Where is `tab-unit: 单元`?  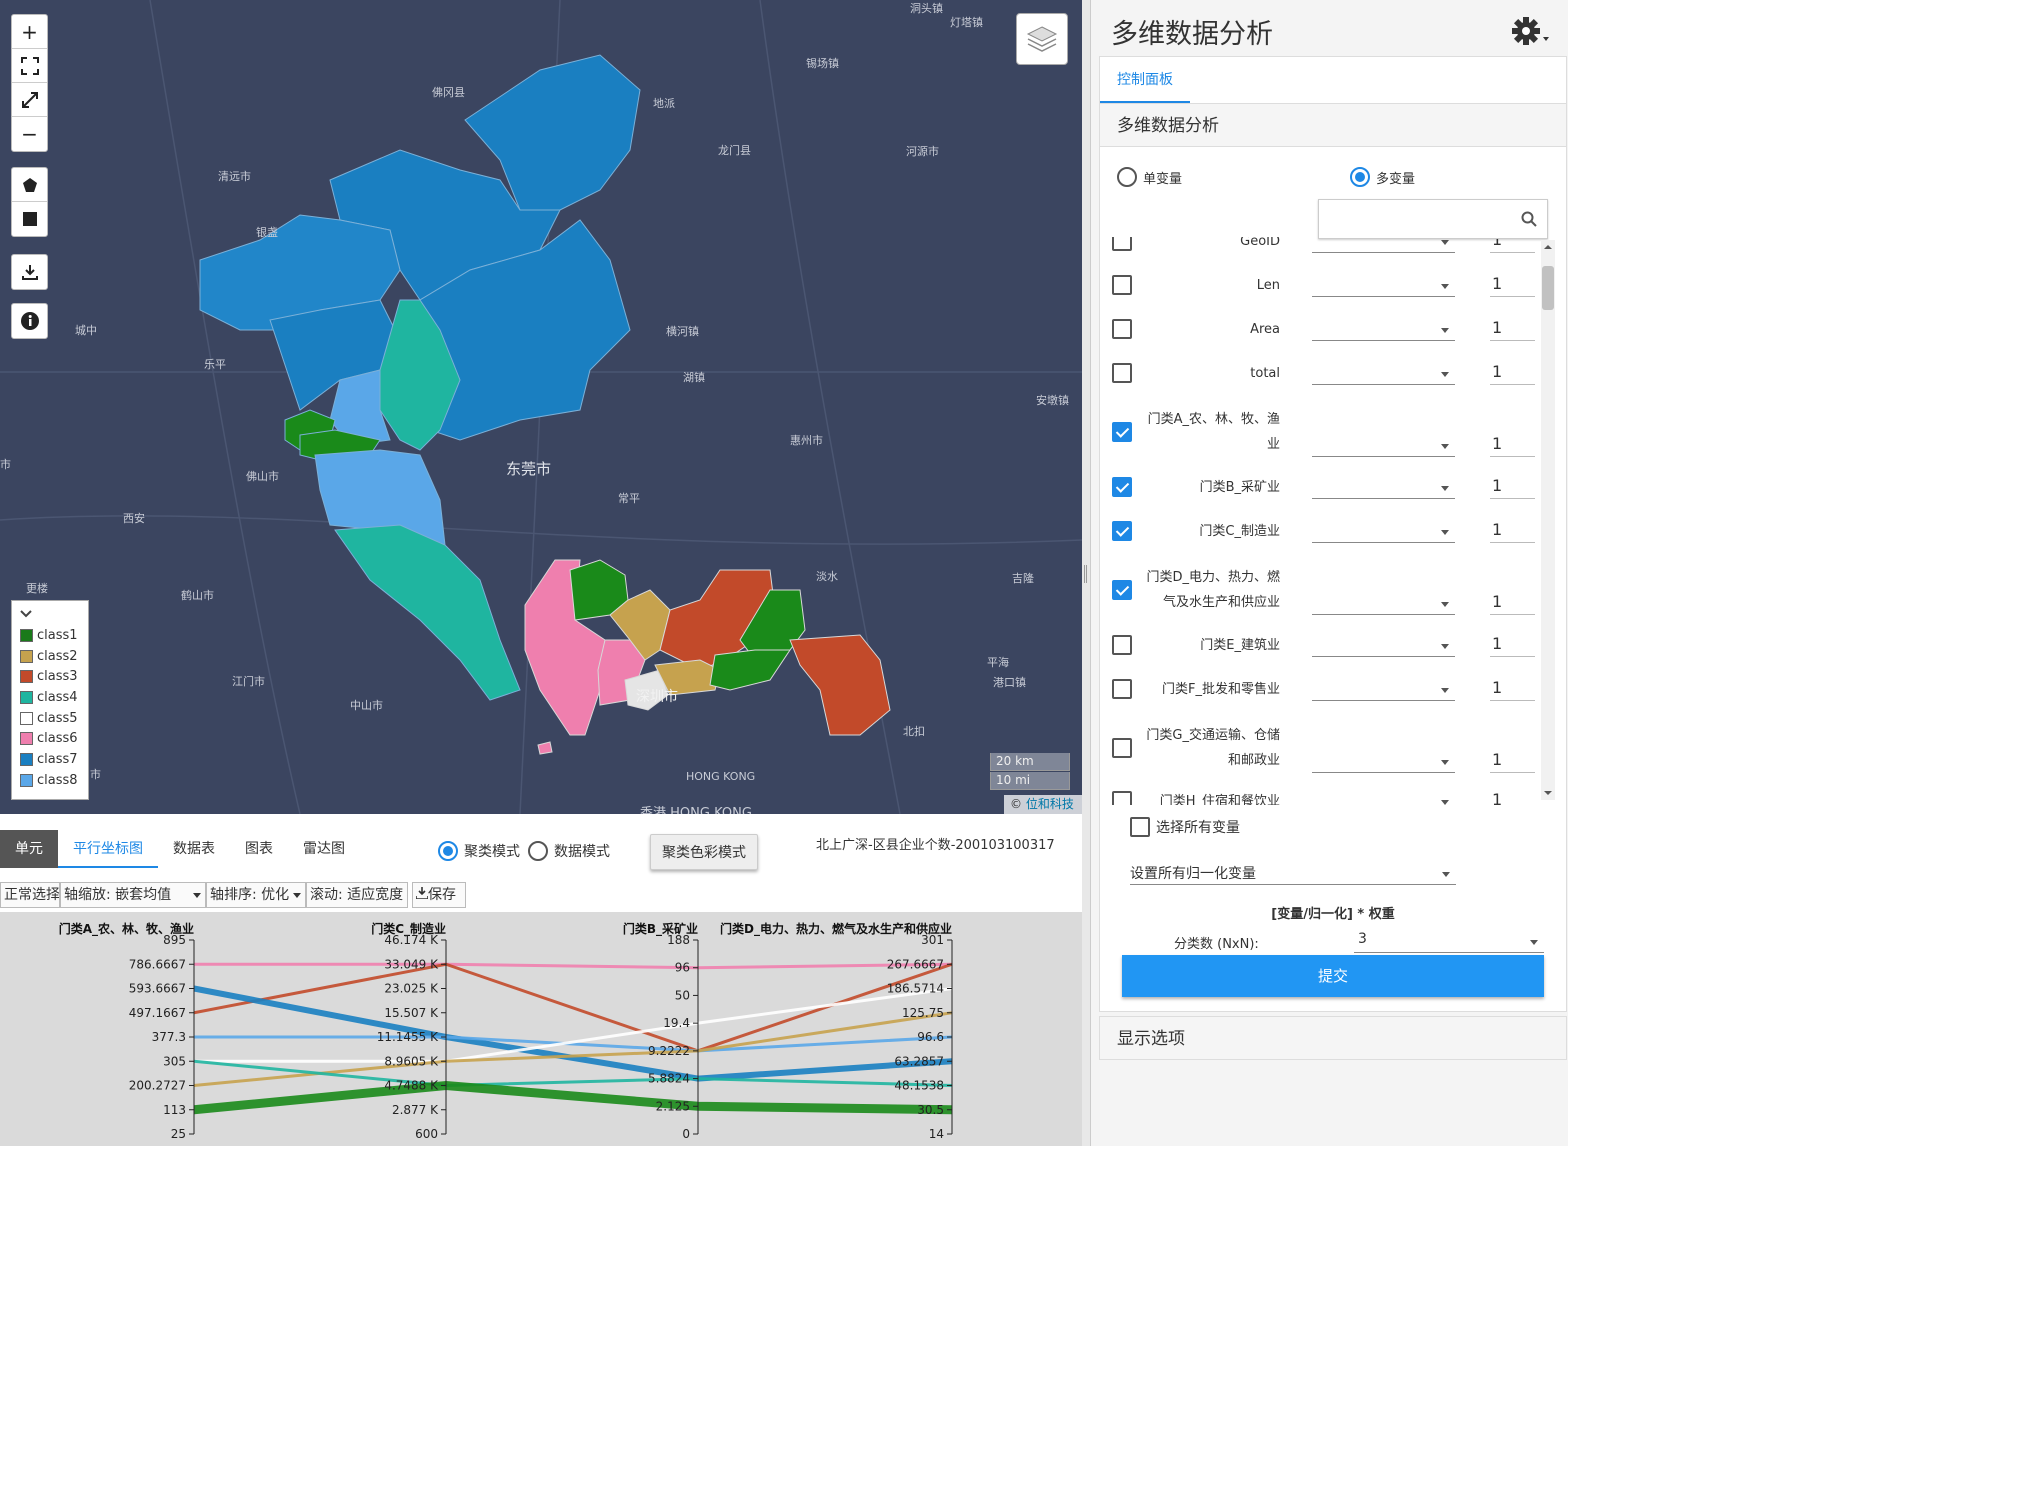 tab-unit: 单元 is located at coordinates (29, 849).